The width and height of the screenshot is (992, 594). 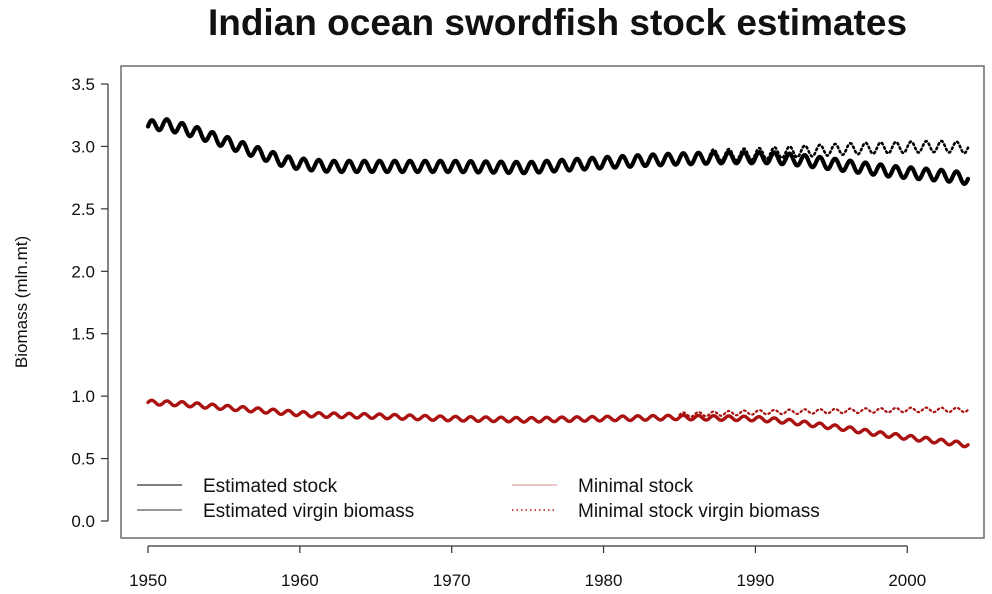 What do you see at coordinates (270, 486) in the screenshot?
I see `legend-label: Estimated stock` at bounding box center [270, 486].